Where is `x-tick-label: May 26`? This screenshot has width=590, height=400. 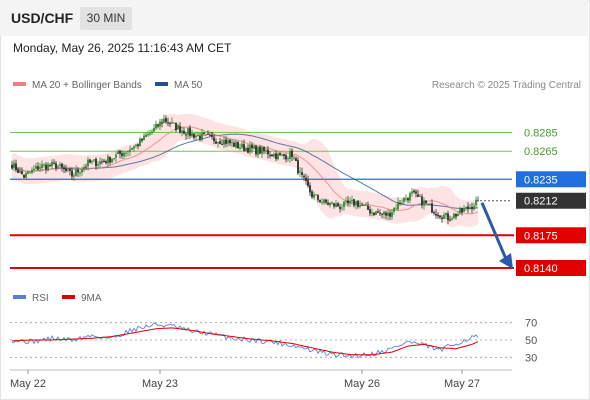 x-tick-label: May 26 is located at coordinates (362, 384).